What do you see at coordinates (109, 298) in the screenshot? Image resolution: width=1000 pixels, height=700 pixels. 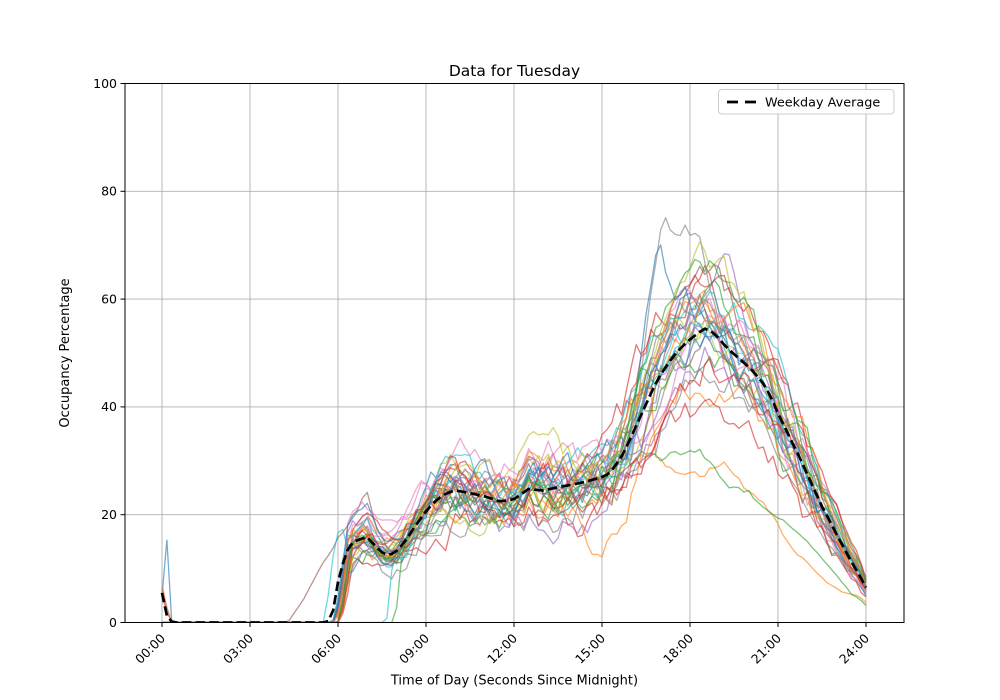 I see `y-tick-label: 60` at bounding box center [109, 298].